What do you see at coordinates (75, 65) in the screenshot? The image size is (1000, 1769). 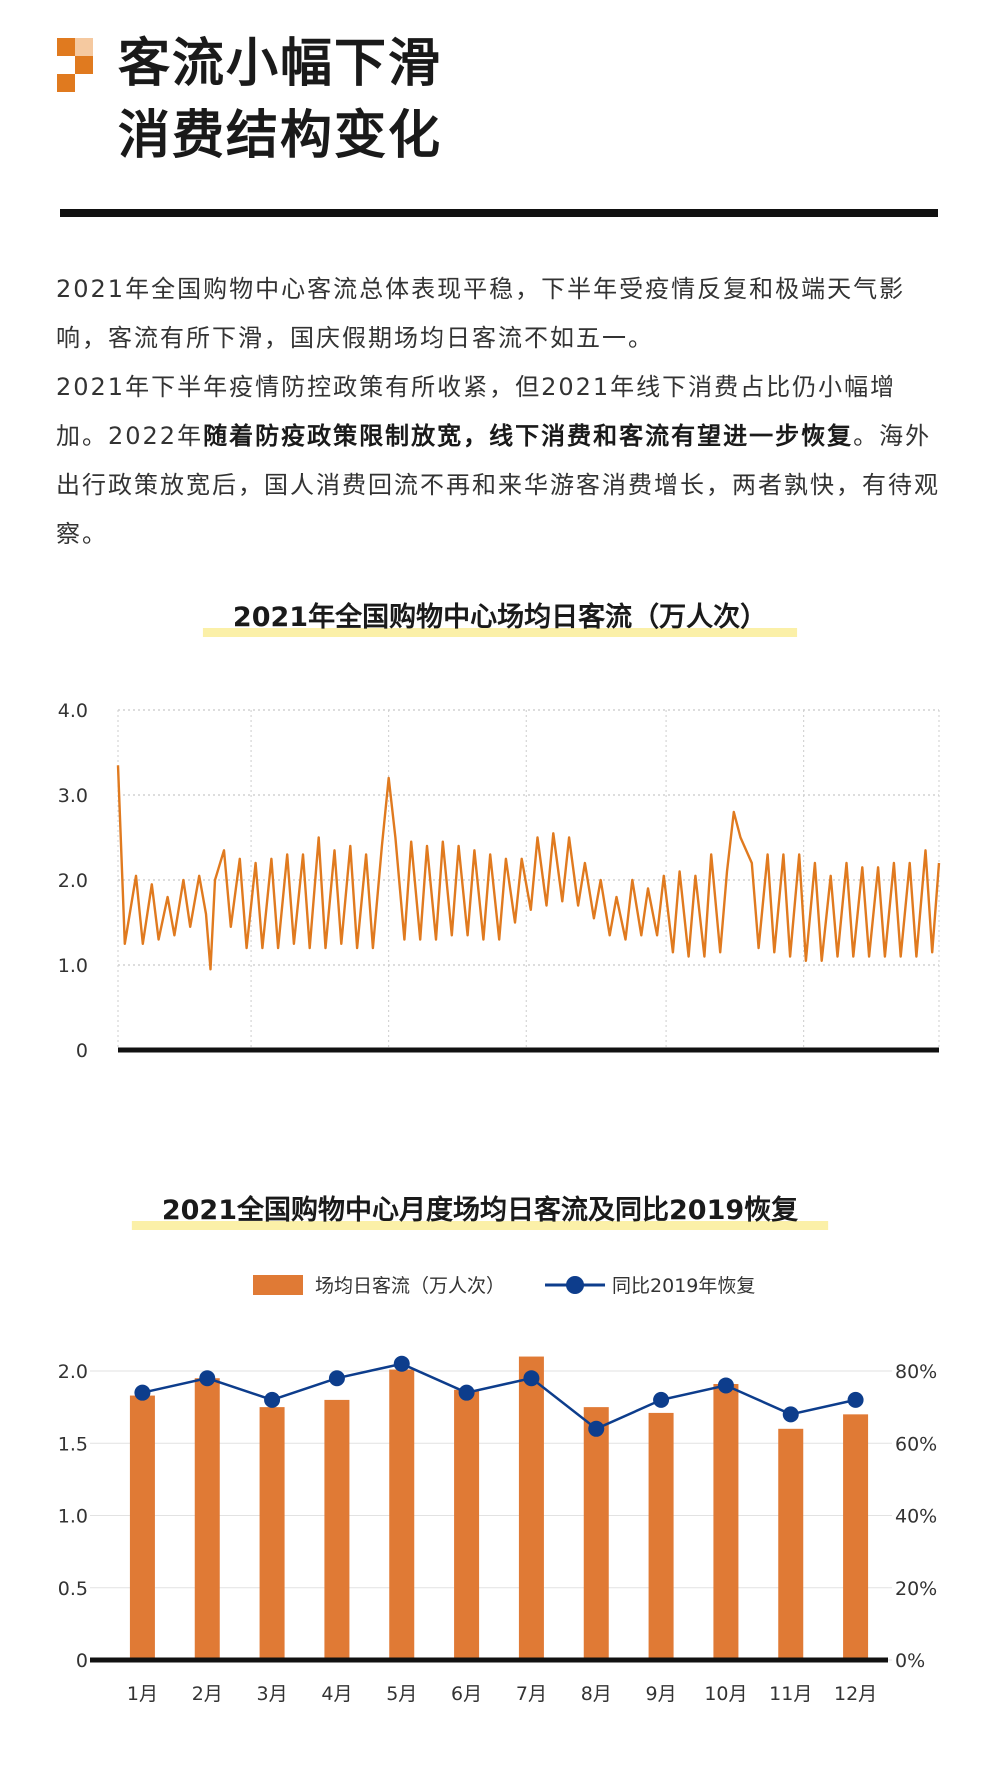 I see `logo-icon` at bounding box center [75, 65].